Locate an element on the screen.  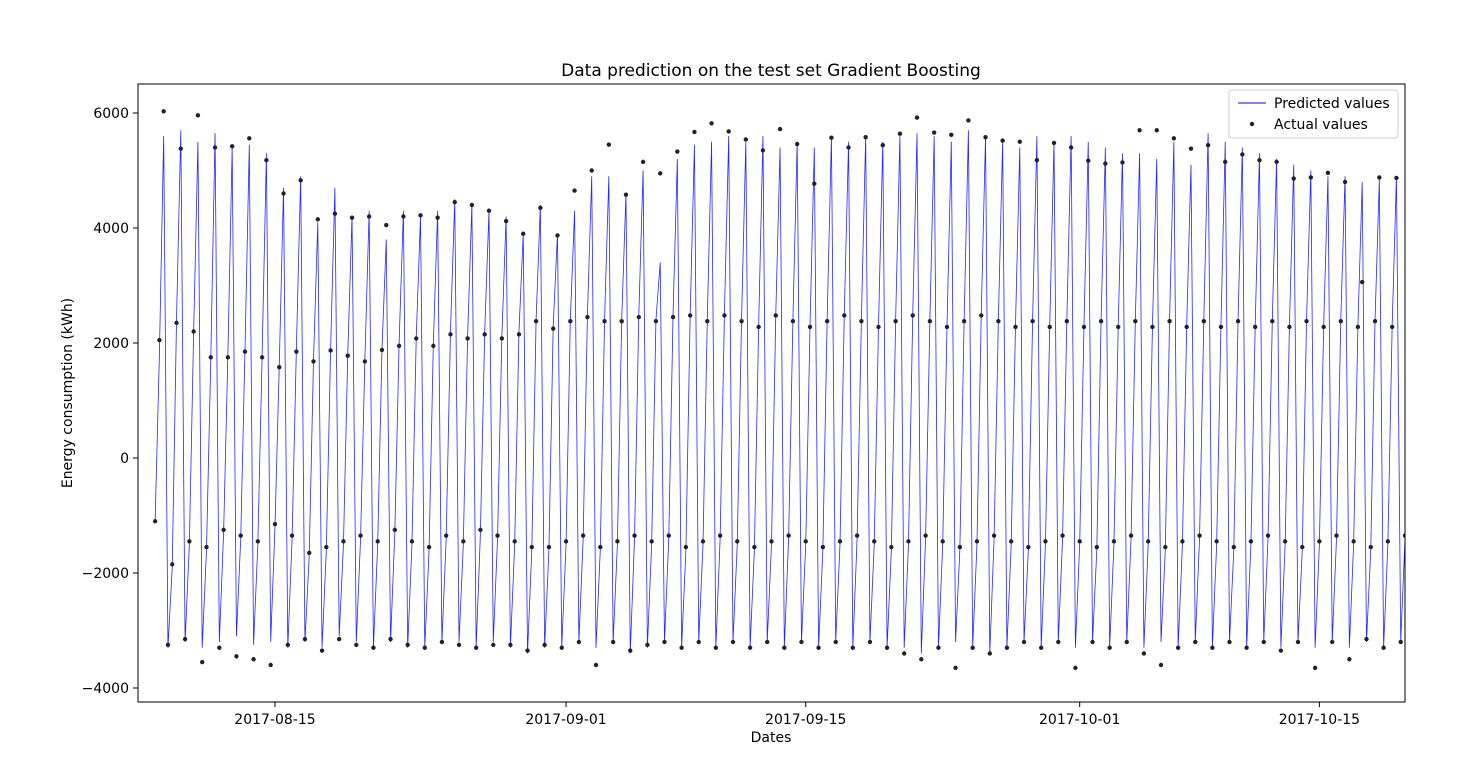
x-tick-label: 2017-10-15 is located at coordinates (1319, 720).